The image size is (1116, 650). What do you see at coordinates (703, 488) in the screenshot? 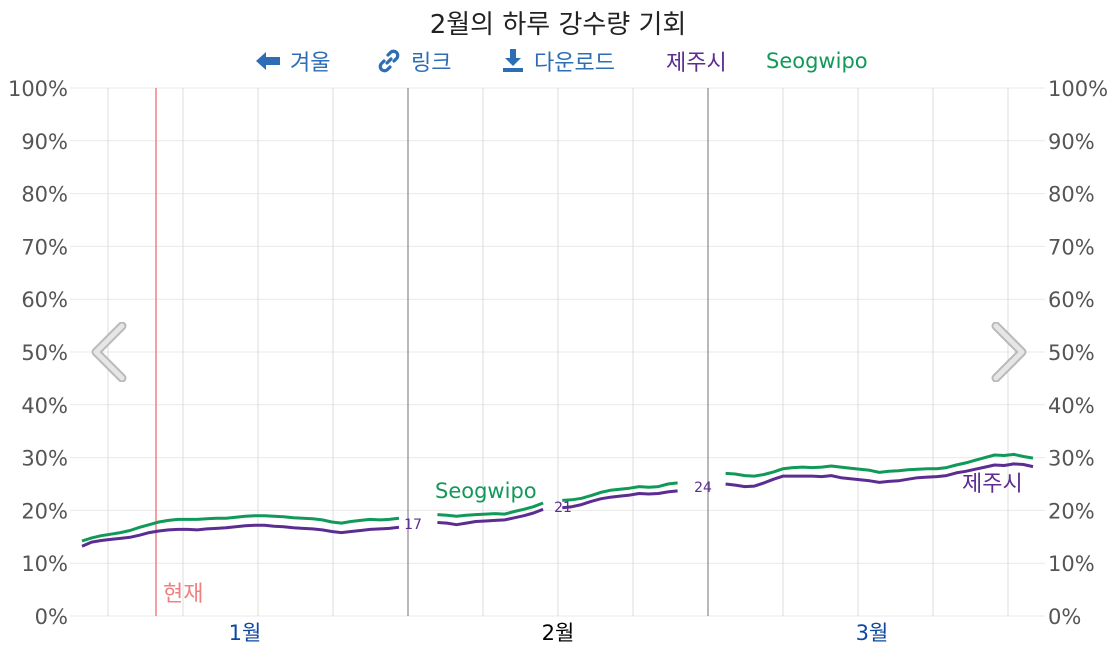
I see `point-value-label: 24` at bounding box center [703, 488].